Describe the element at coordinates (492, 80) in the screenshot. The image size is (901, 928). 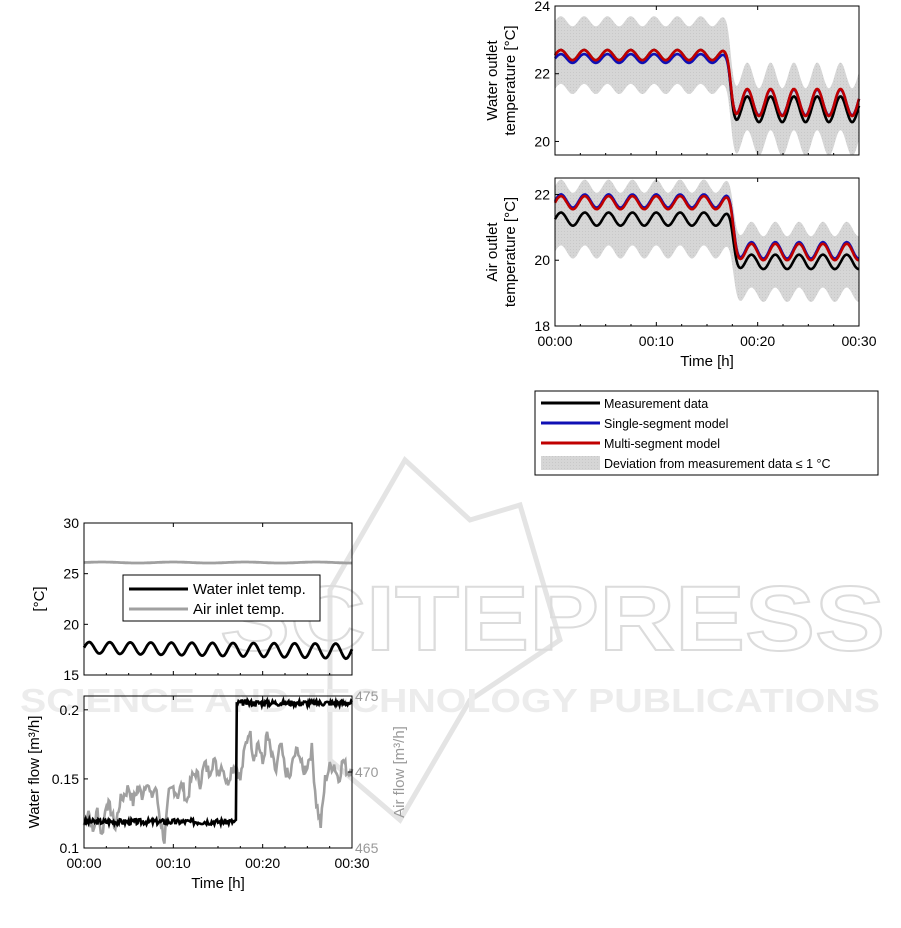
I see `y-axis-label-line1: Water outlet` at that location.